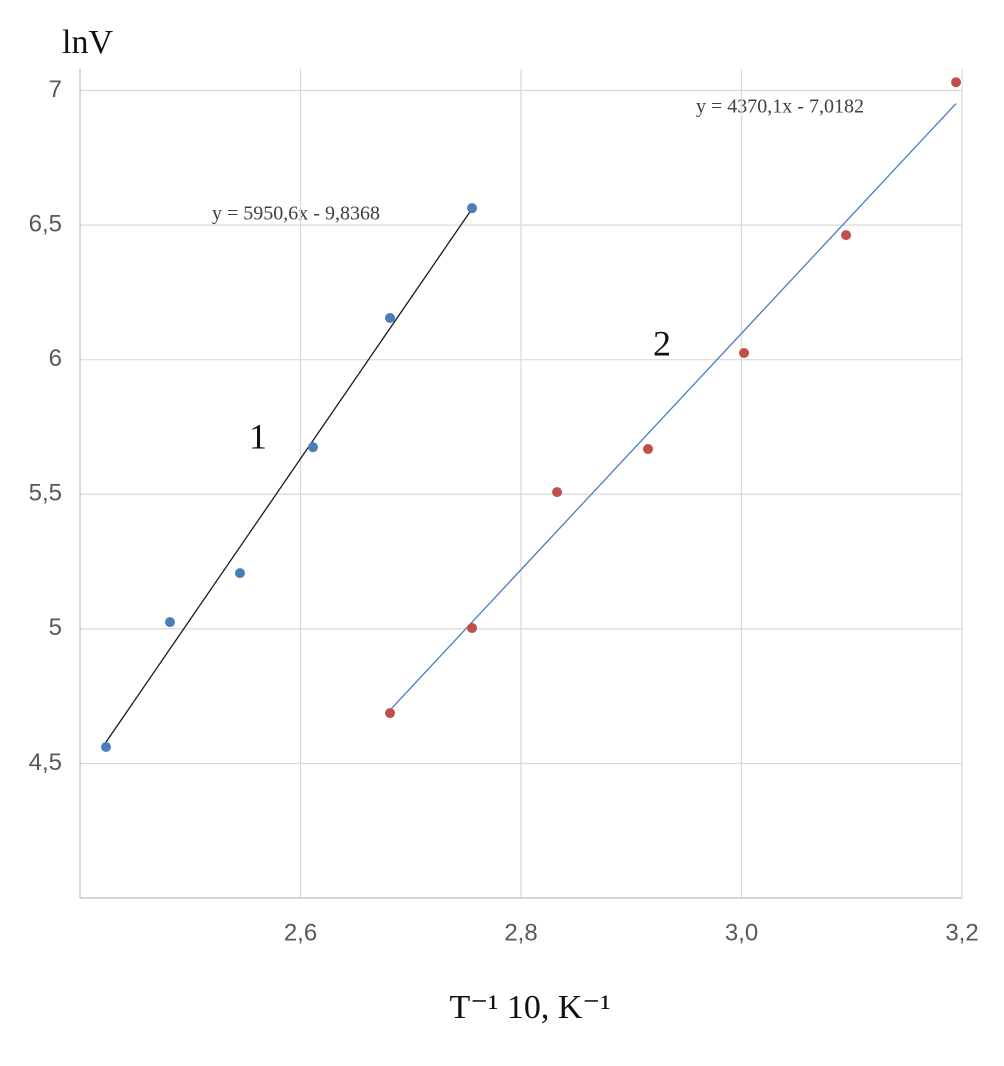  What do you see at coordinates (780, 107) in the screenshot?
I see `trendline-equation: y = 4370,1x - 7,0182` at bounding box center [780, 107].